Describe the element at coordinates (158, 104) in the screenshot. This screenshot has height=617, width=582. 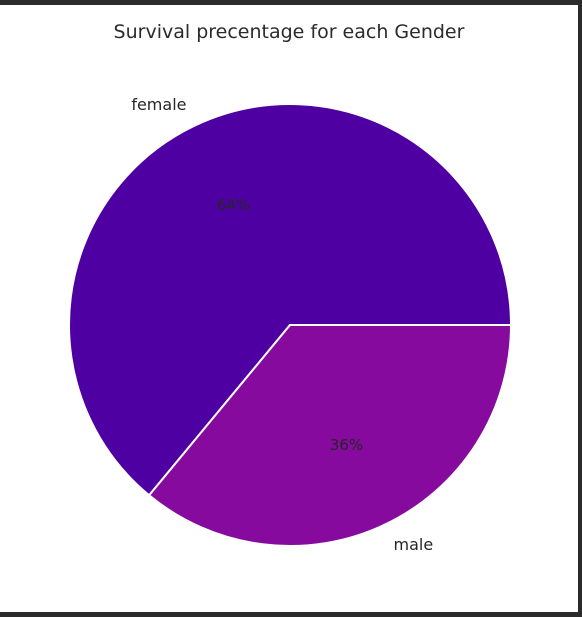
I see `slice-label-female: female` at that location.